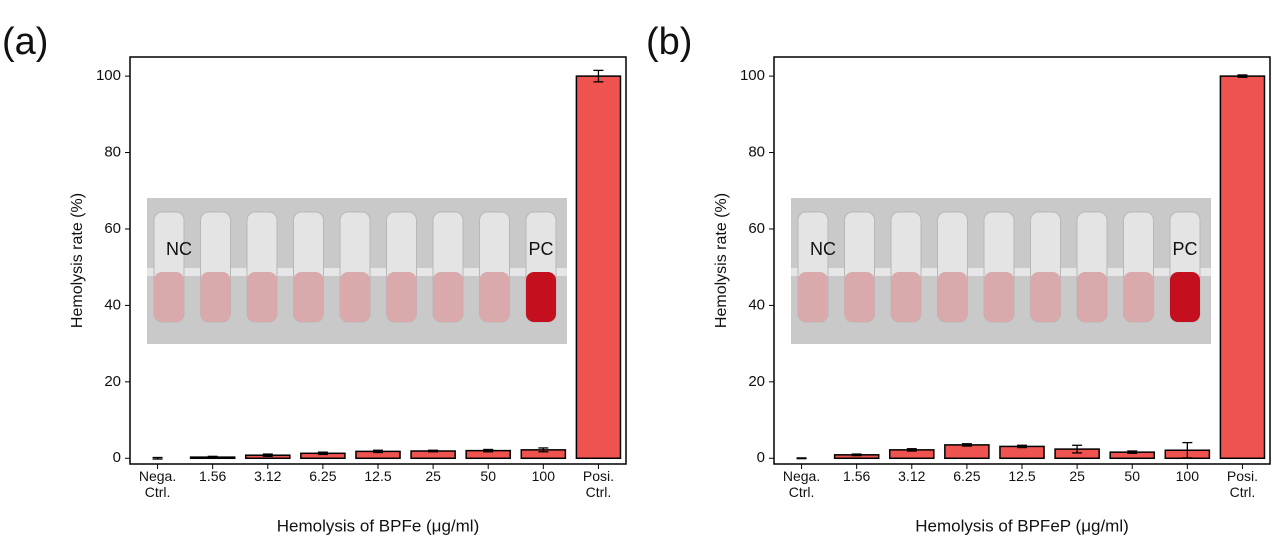 This screenshot has height=542, width=1272. What do you see at coordinates (378, 525) in the screenshot?
I see `x-axis-title: Hemolysis of BPFe (μg/ml)` at bounding box center [378, 525].